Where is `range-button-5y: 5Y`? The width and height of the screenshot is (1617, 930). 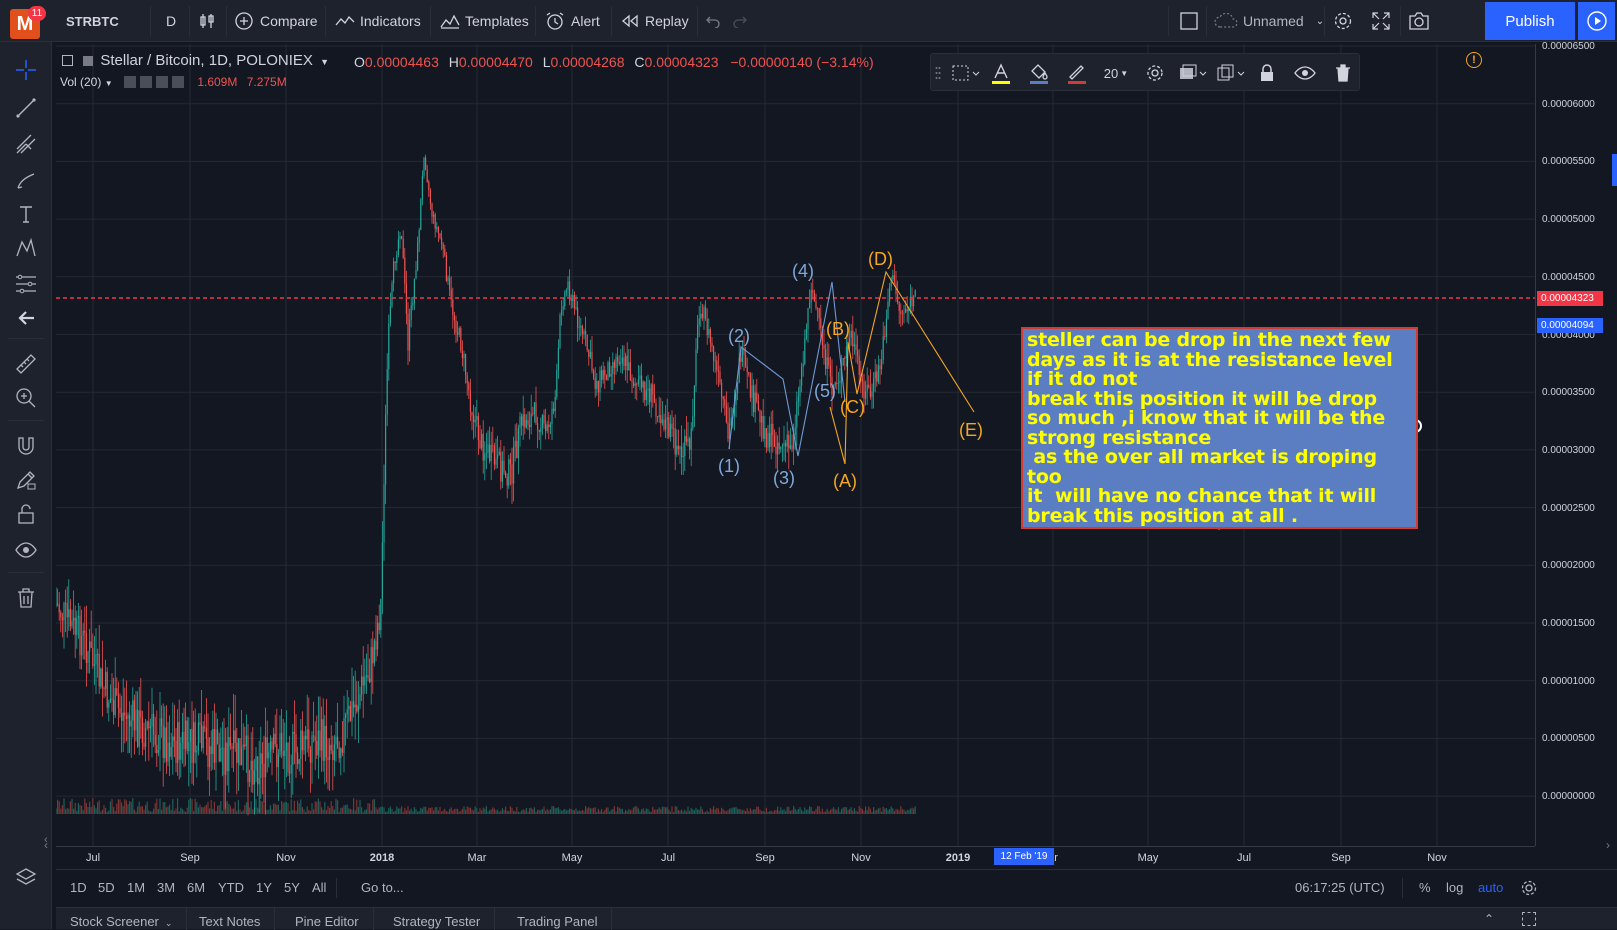
range-button-5y: 5Y is located at coordinates (292, 887).